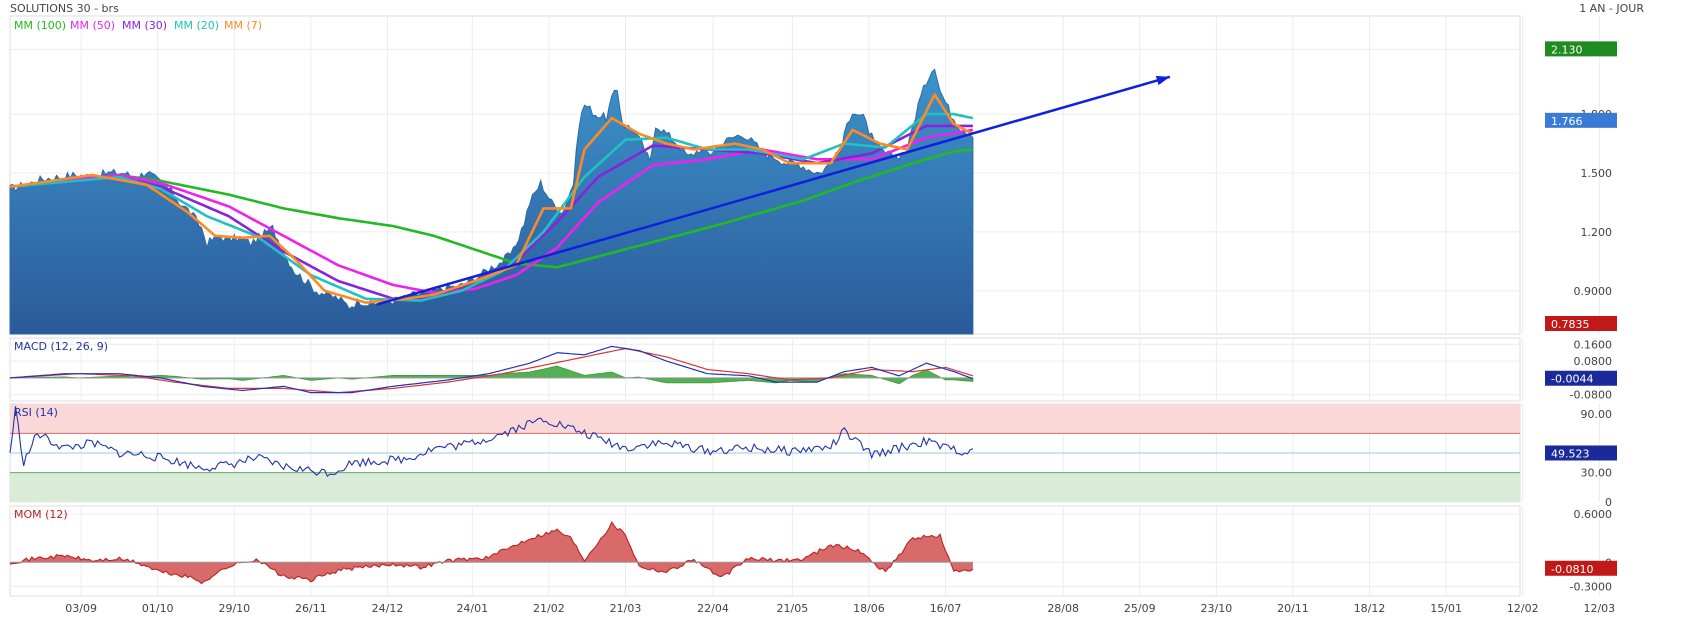  Describe the element at coordinates (144, 25) in the screenshot. I see `legend-mm-2: MM (30)` at that location.